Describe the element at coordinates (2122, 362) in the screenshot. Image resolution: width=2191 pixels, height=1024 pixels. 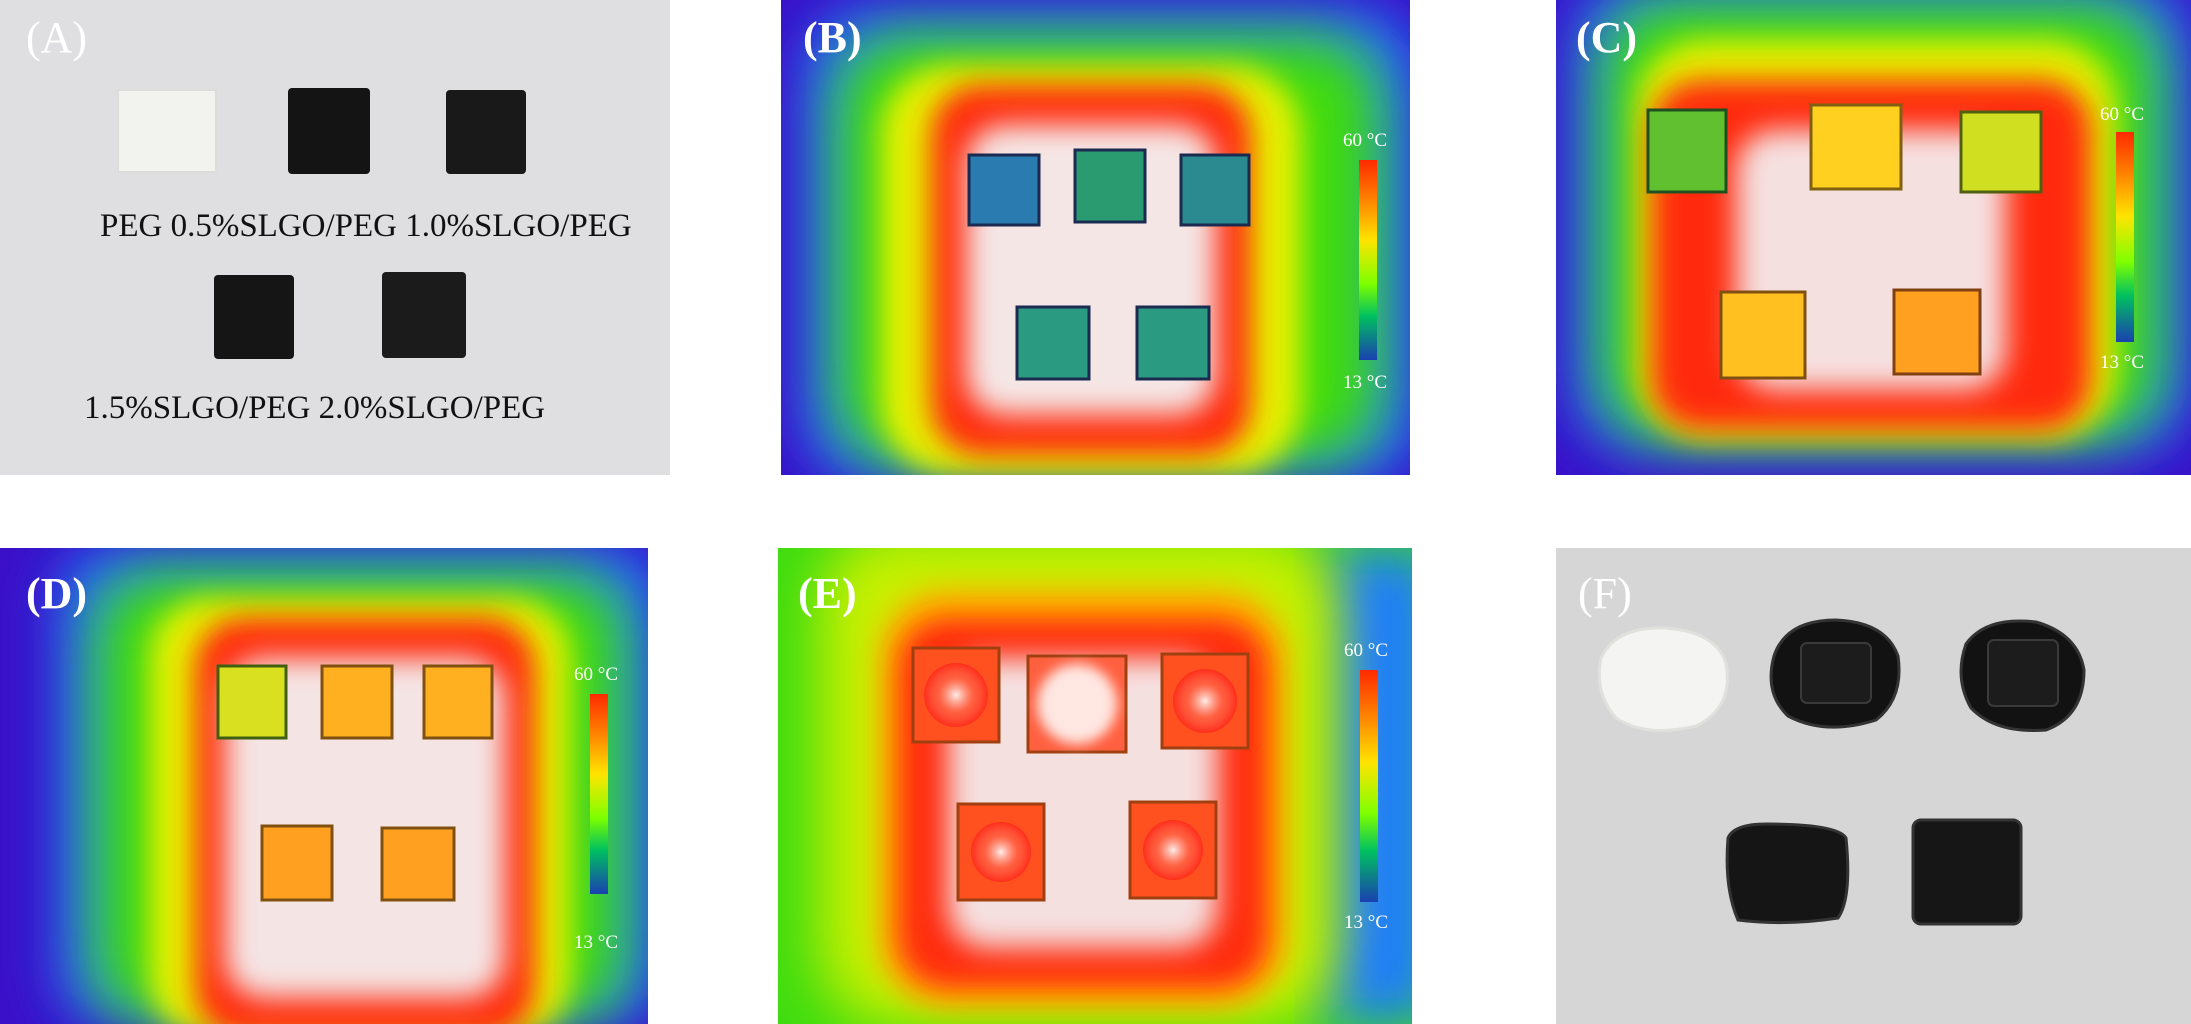
I see `panel-c-scale-min: 13 °C` at that location.